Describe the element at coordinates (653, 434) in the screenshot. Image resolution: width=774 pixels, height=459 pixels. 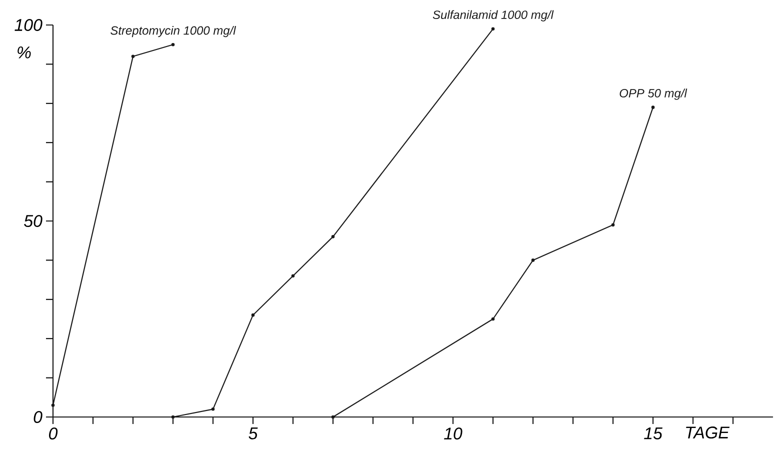
I see `x-tick-label: 15` at that location.